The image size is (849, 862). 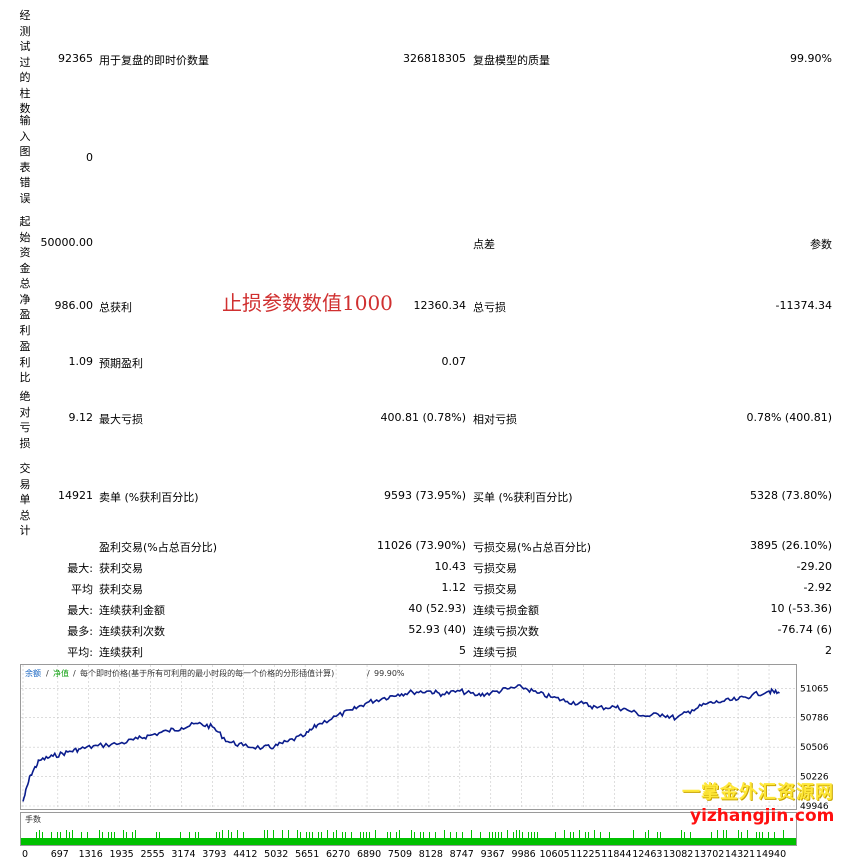 What do you see at coordinates (495, 652) in the screenshot?
I see `avg-consec-losses-label: 连续亏损` at bounding box center [495, 652].